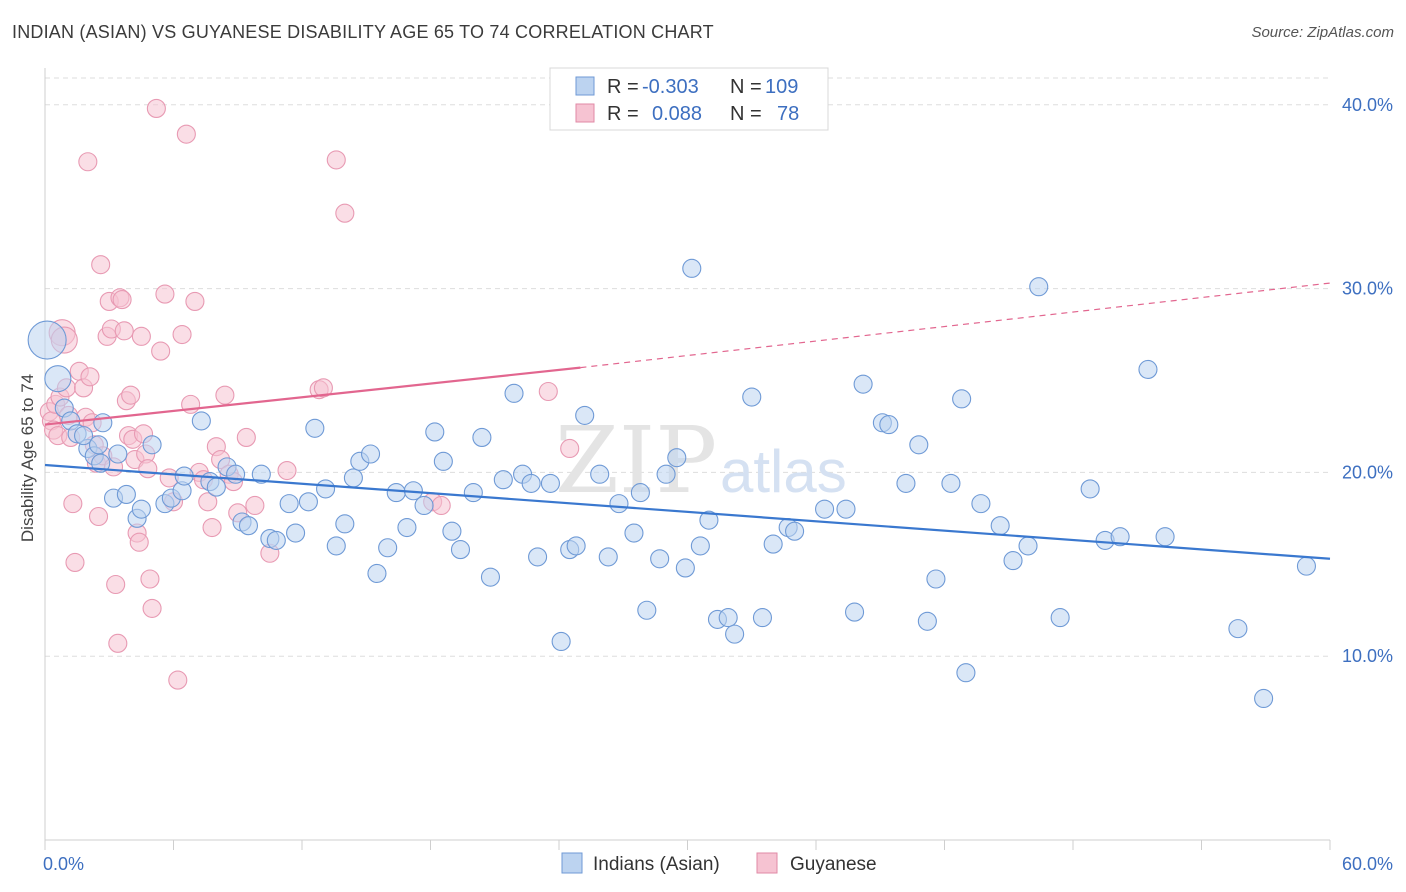  What do you see at coordinates (670, 87) in the screenshot?
I see `legend-r-value-1: -0.303` at bounding box center [670, 87].